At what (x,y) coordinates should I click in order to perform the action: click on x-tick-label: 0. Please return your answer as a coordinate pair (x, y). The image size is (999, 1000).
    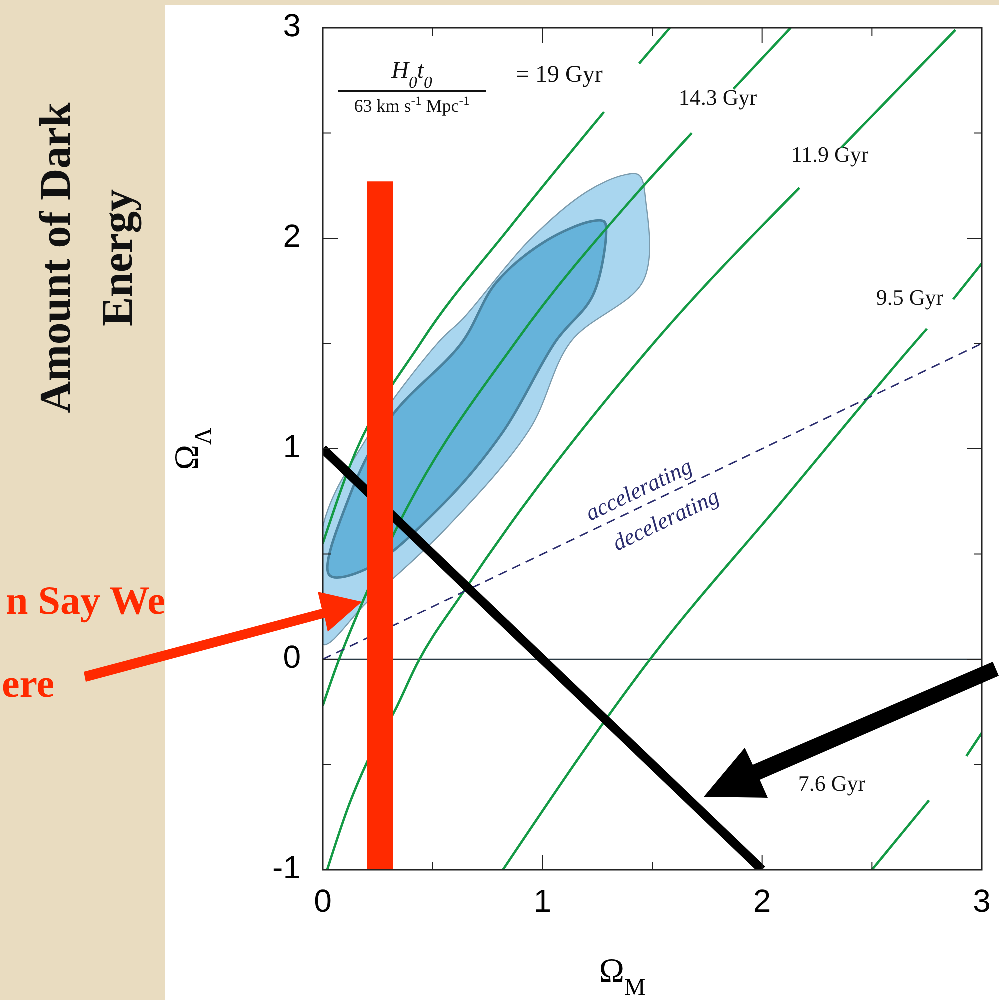
    Looking at the image, I should click on (323, 901).